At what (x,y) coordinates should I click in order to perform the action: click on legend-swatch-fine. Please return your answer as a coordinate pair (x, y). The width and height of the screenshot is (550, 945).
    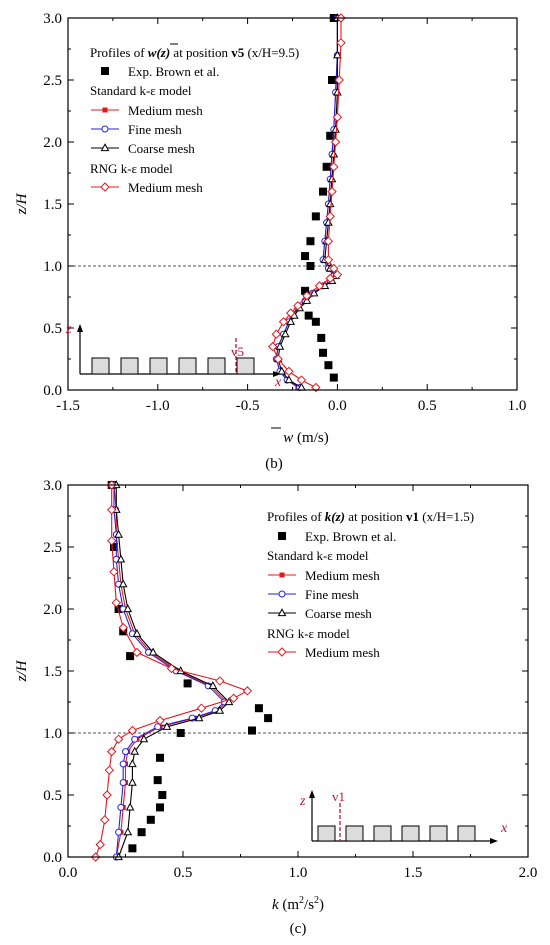
    Looking at the image, I should click on (105, 129).